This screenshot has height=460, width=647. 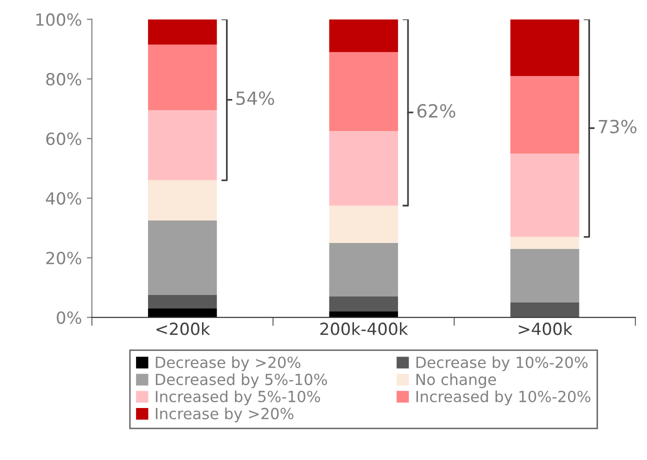 What do you see at coordinates (183, 329) in the screenshot?
I see `x-tick-label: <200k` at bounding box center [183, 329].